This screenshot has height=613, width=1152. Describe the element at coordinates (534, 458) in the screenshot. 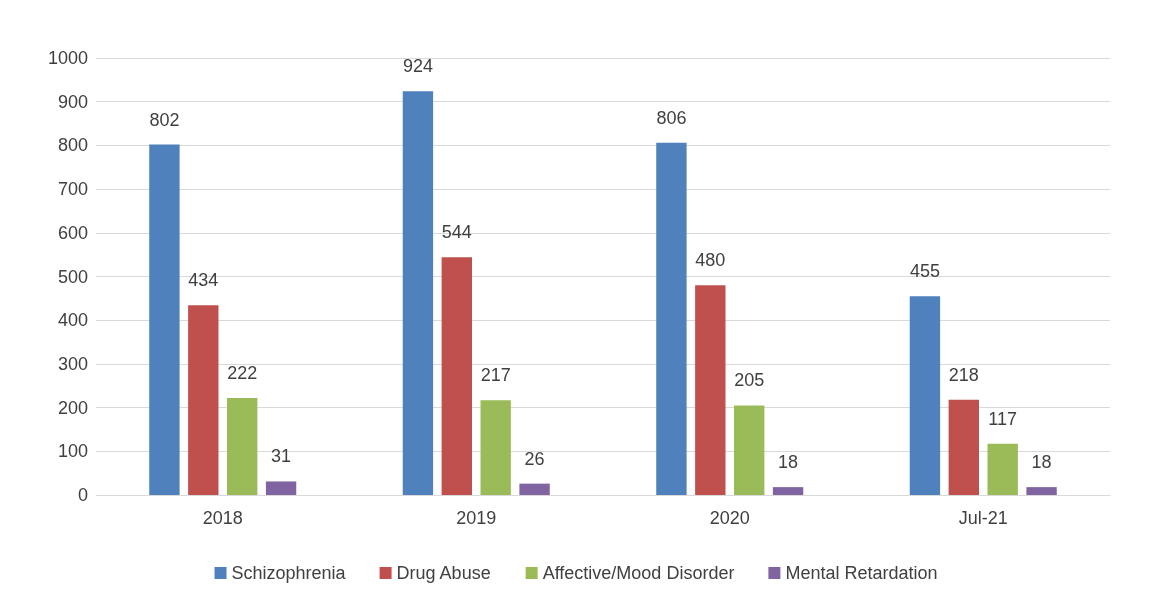

I see `data-label: 26` at that location.